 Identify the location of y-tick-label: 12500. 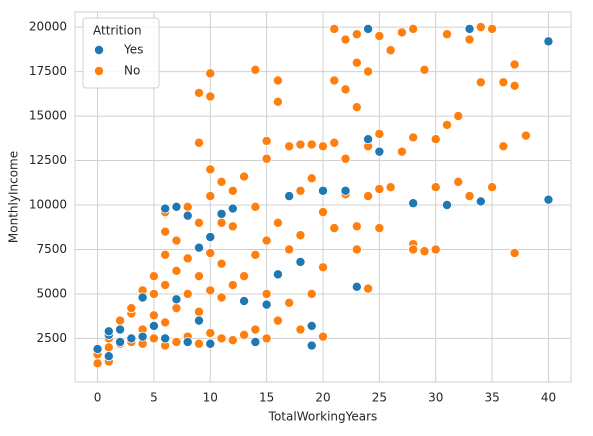
(48, 160).